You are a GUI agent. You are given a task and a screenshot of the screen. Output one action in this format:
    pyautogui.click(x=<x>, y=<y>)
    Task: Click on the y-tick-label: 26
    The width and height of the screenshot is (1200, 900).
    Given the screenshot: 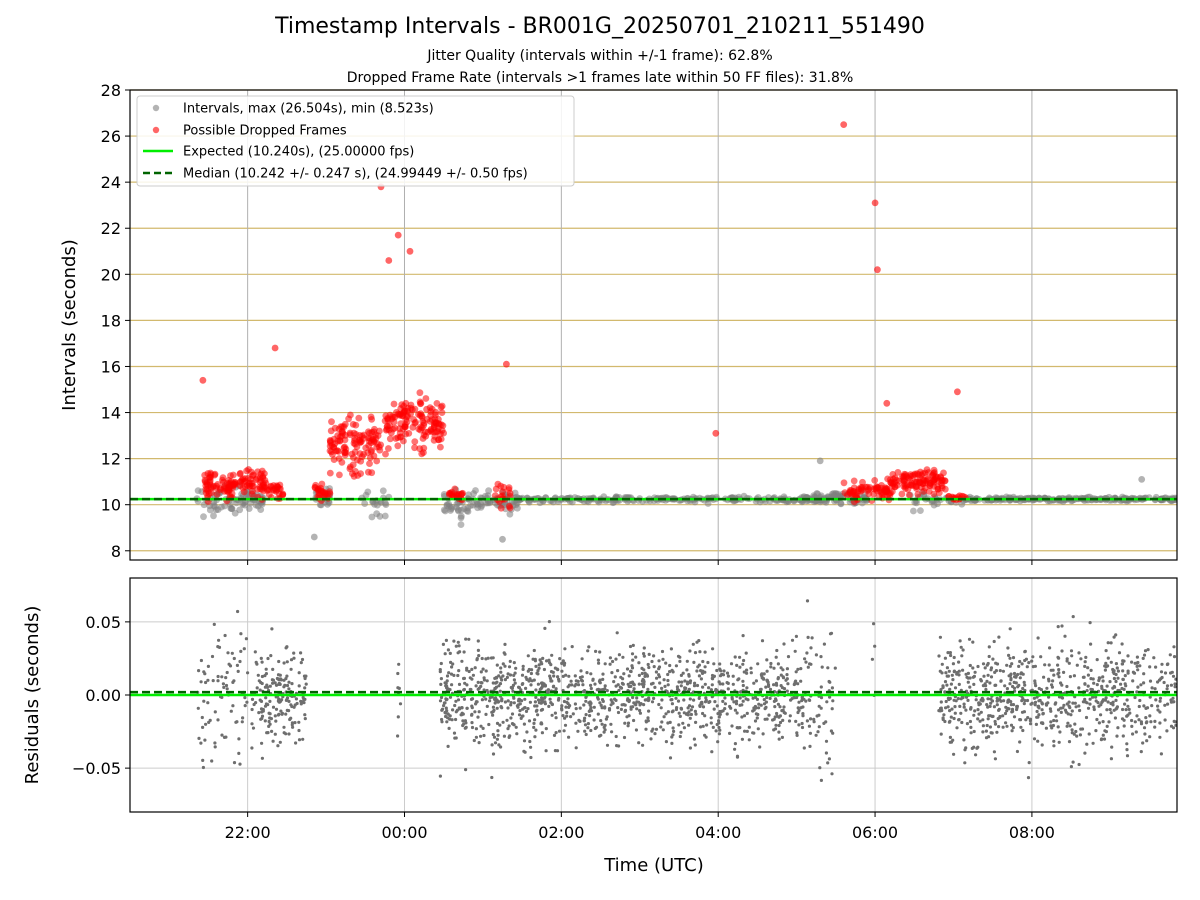 What is the action you would take?
    pyautogui.click(x=111, y=136)
    